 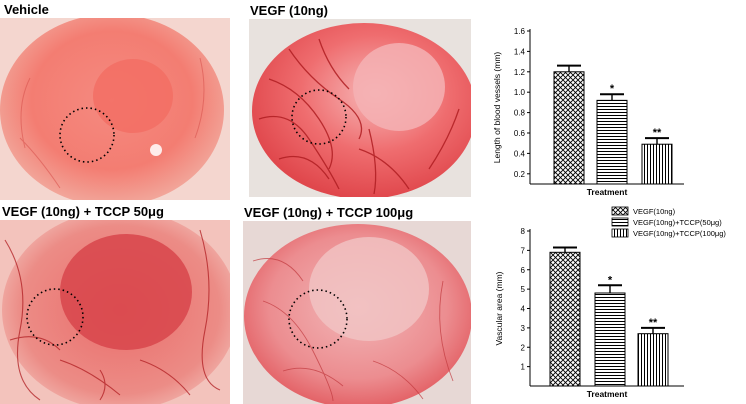 I want to click on y-tick-label: 1.0, so click(x=520, y=92).